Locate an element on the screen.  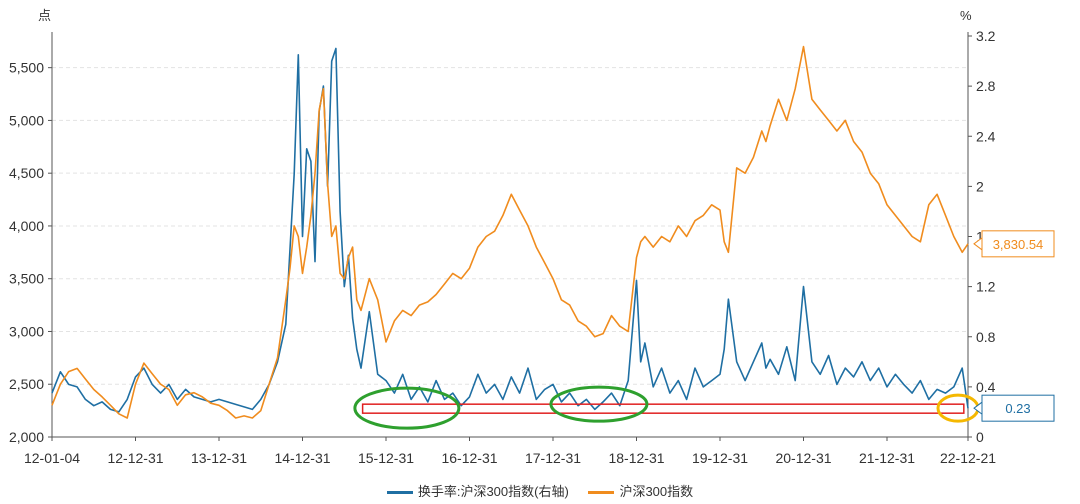
x-tick-label-0: 12-01-04 is located at coordinates (52, 458).